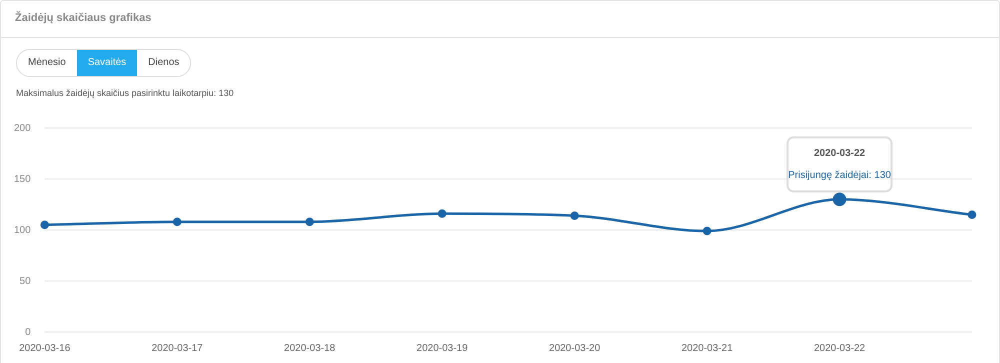 The height and width of the screenshot is (363, 1000). What do you see at coordinates (575, 348) in the screenshot?
I see `x-tick-label: 2020-03-20` at bounding box center [575, 348].